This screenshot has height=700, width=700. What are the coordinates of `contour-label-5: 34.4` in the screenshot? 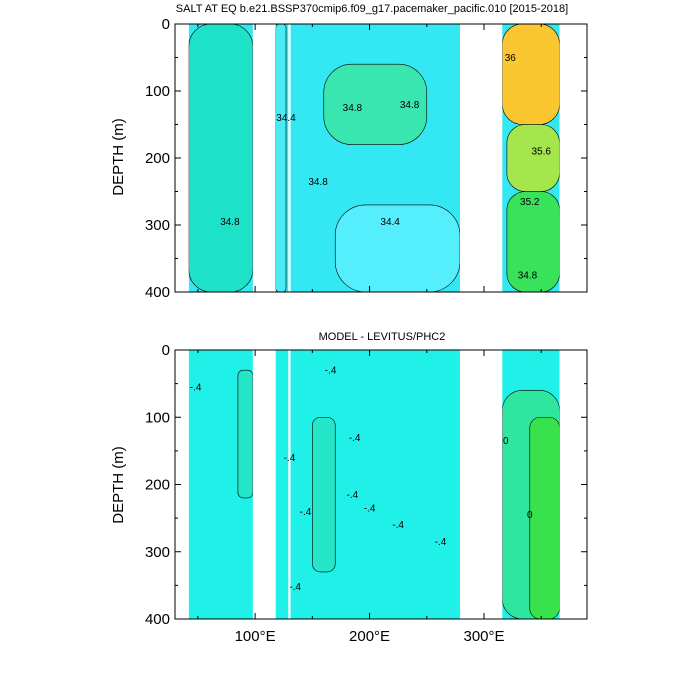 It's located at (390, 222).